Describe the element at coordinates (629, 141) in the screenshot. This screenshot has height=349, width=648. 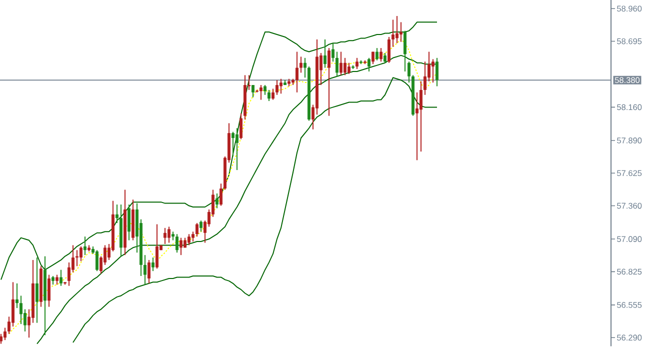
I see `y-tick-label: 57.890` at that location.